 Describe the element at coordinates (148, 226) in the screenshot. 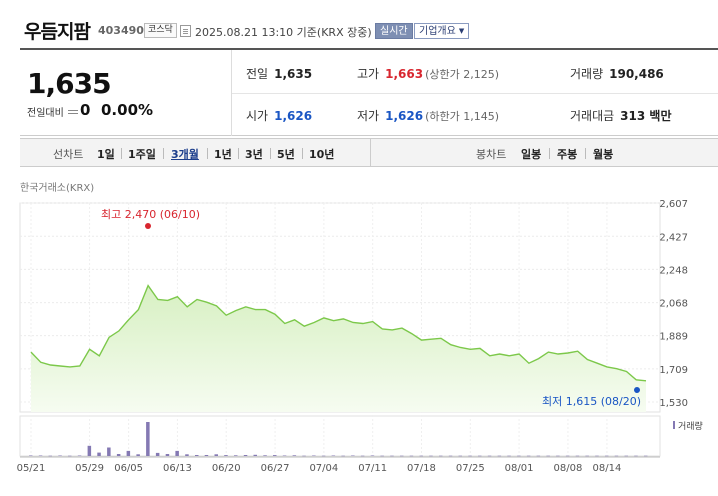

I see `high-marker` at that location.